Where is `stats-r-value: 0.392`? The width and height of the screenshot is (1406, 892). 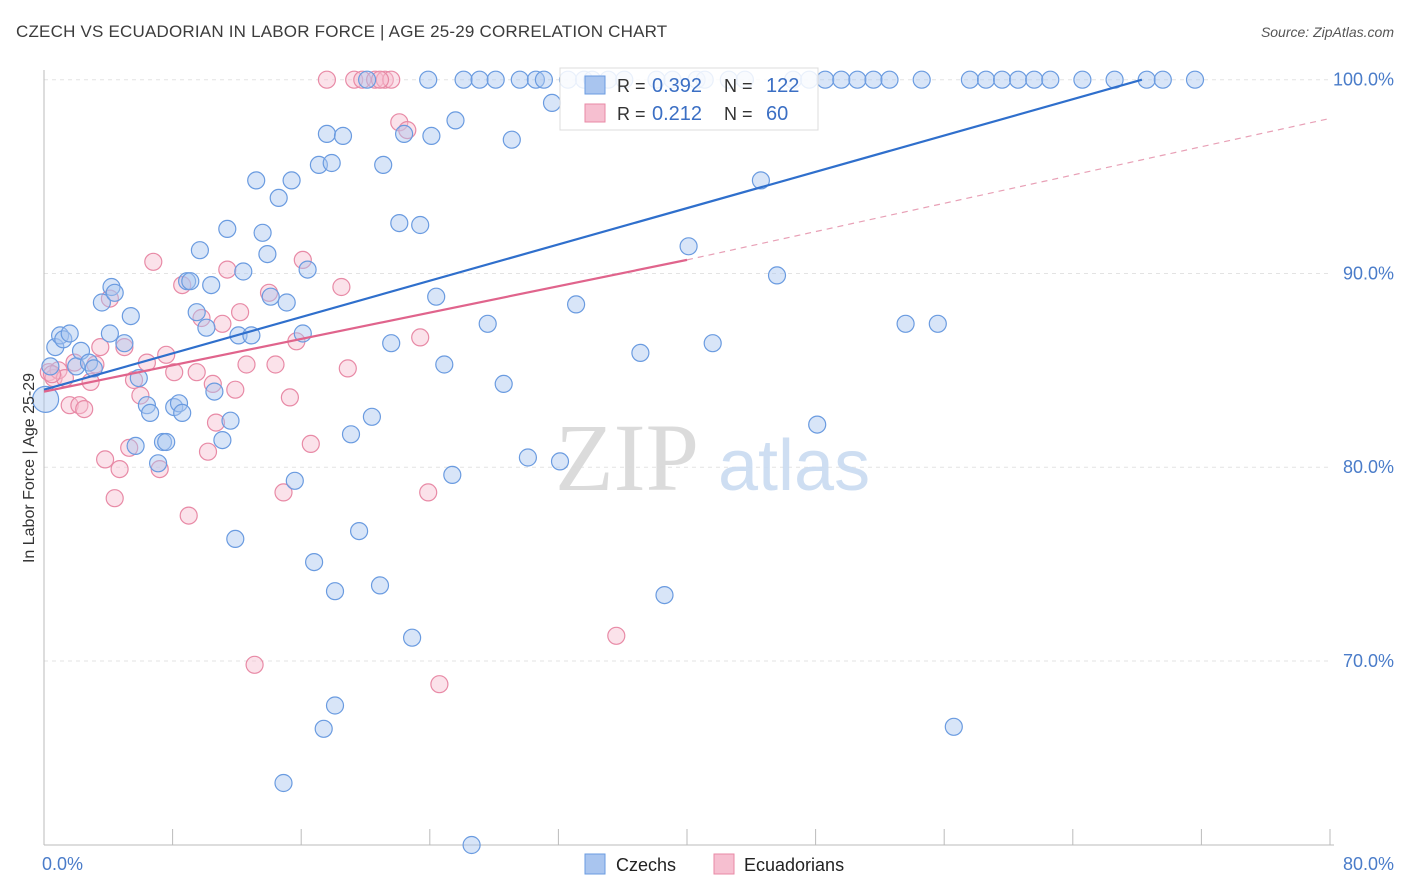
stats-r-value: 0.392 is located at coordinates (677, 86).